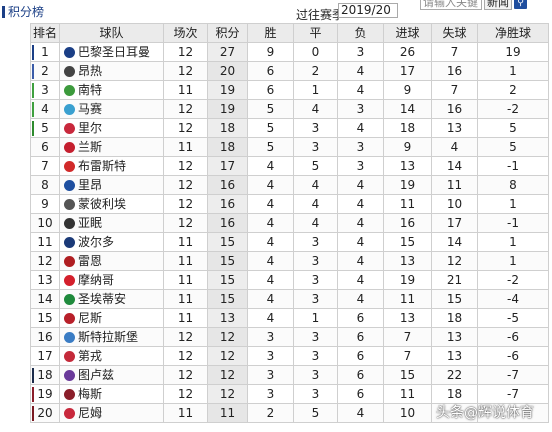 This screenshot has width=552, height=432. What do you see at coordinates (111, 90) in the screenshot?
I see `team-cell: 南特` at bounding box center [111, 90].